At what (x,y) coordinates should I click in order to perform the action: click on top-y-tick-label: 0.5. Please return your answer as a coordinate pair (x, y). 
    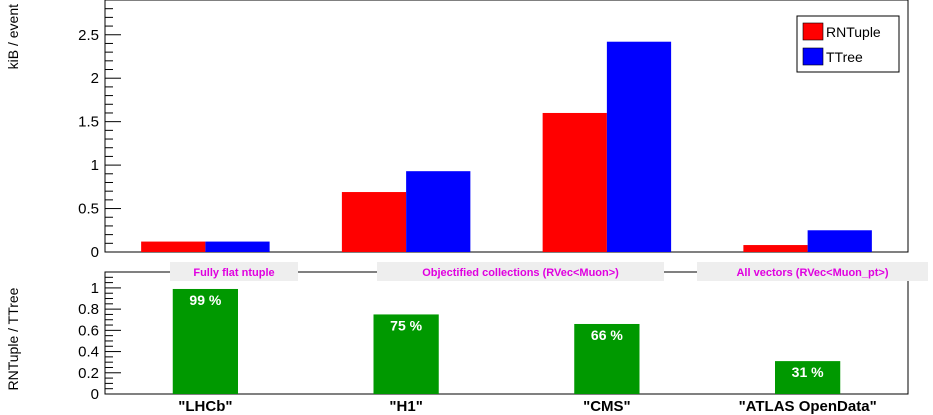
    Looking at the image, I should click on (88, 209).